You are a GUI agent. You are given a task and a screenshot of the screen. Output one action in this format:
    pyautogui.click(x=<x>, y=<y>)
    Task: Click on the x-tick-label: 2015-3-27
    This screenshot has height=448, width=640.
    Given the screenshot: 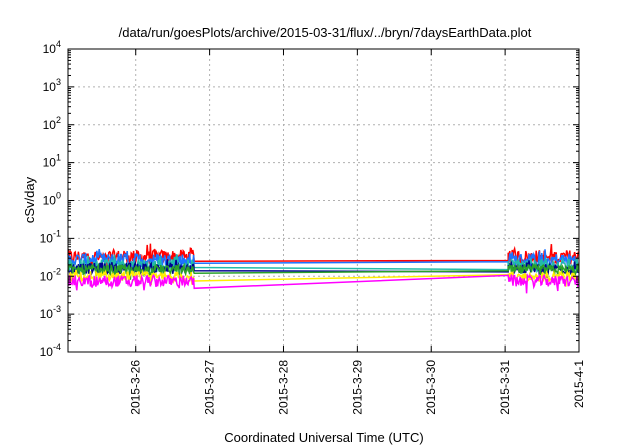 What is the action you would take?
    pyautogui.click(x=210, y=387)
    